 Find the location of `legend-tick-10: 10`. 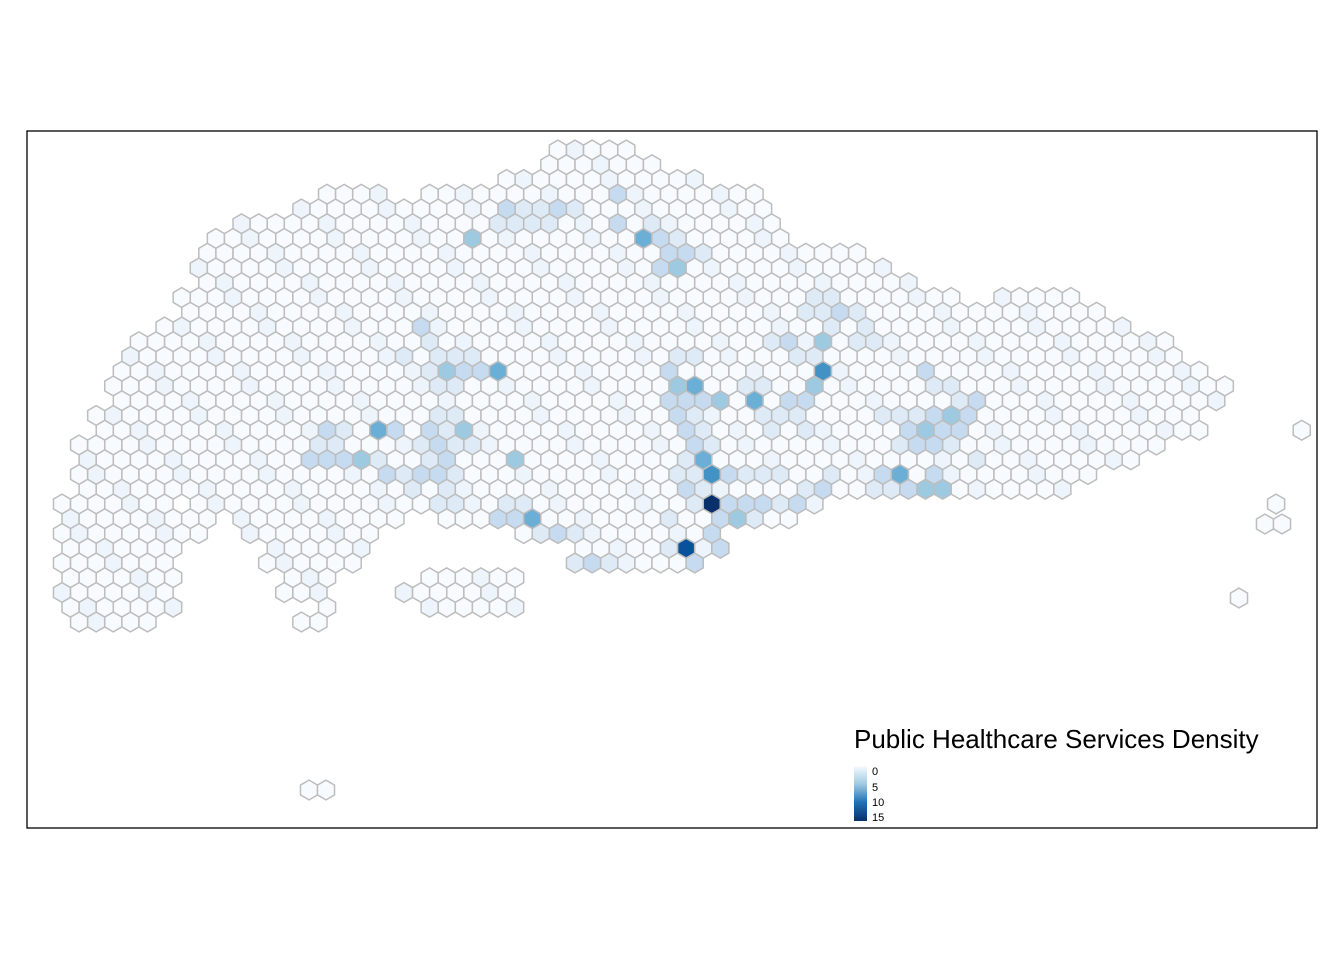

legend-tick-10: 10 is located at coordinates (878, 803).